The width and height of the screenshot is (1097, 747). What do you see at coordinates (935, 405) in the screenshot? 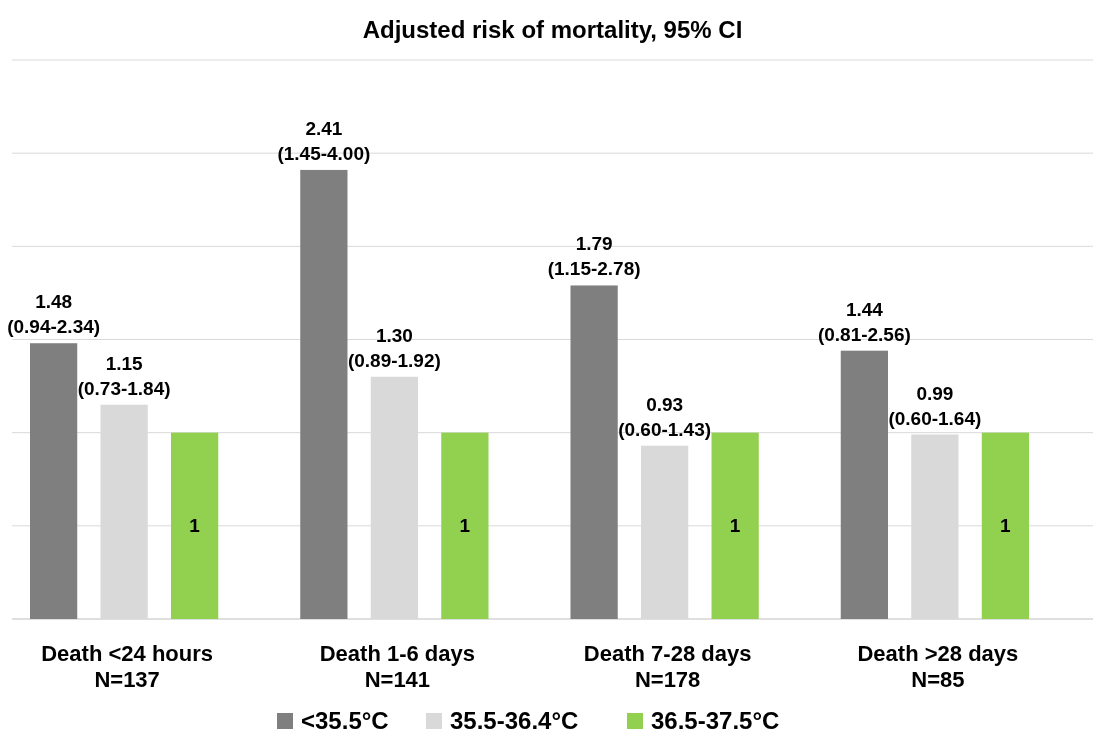
I see `data-label: 0.99 (0.60-1.64)` at bounding box center [935, 405].